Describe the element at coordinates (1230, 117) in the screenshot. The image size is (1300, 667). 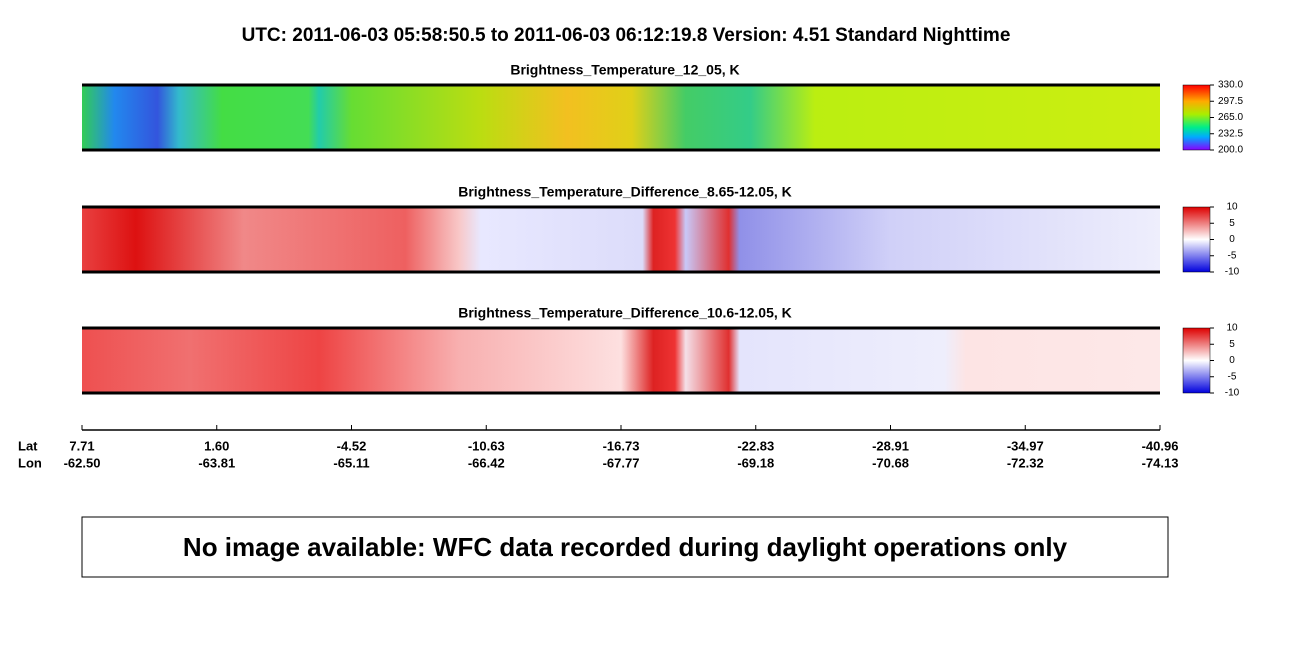
I see `colorbar-tick-label: 265.0` at that location.